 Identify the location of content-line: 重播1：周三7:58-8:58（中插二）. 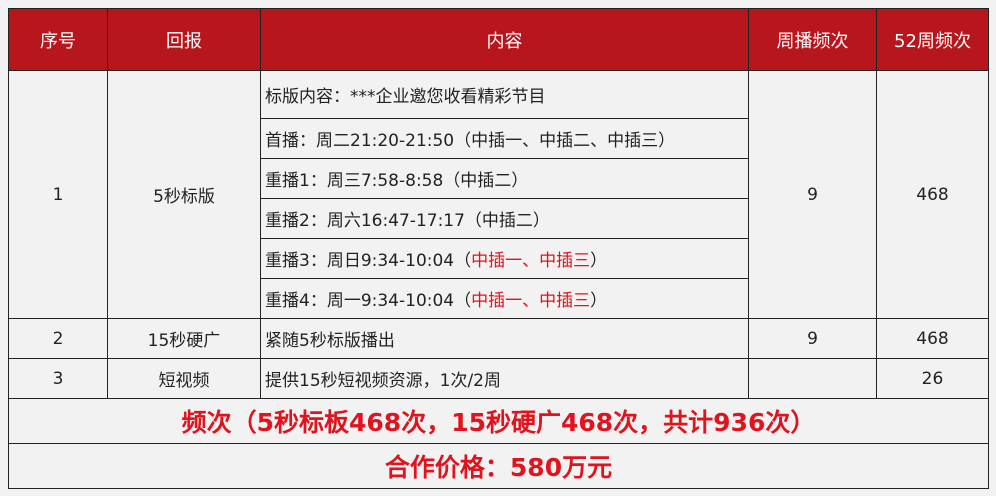
(504, 178).